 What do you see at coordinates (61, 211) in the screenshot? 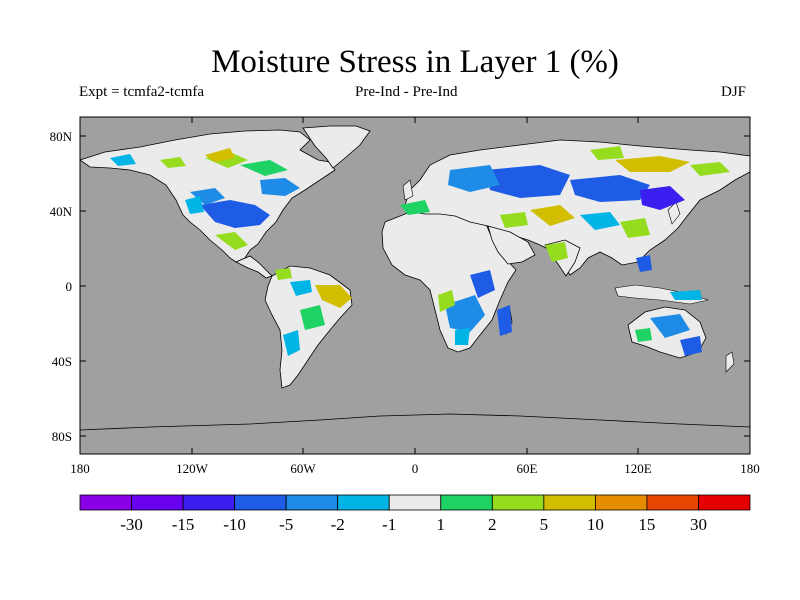
I see `lat-label: 40N` at bounding box center [61, 211].